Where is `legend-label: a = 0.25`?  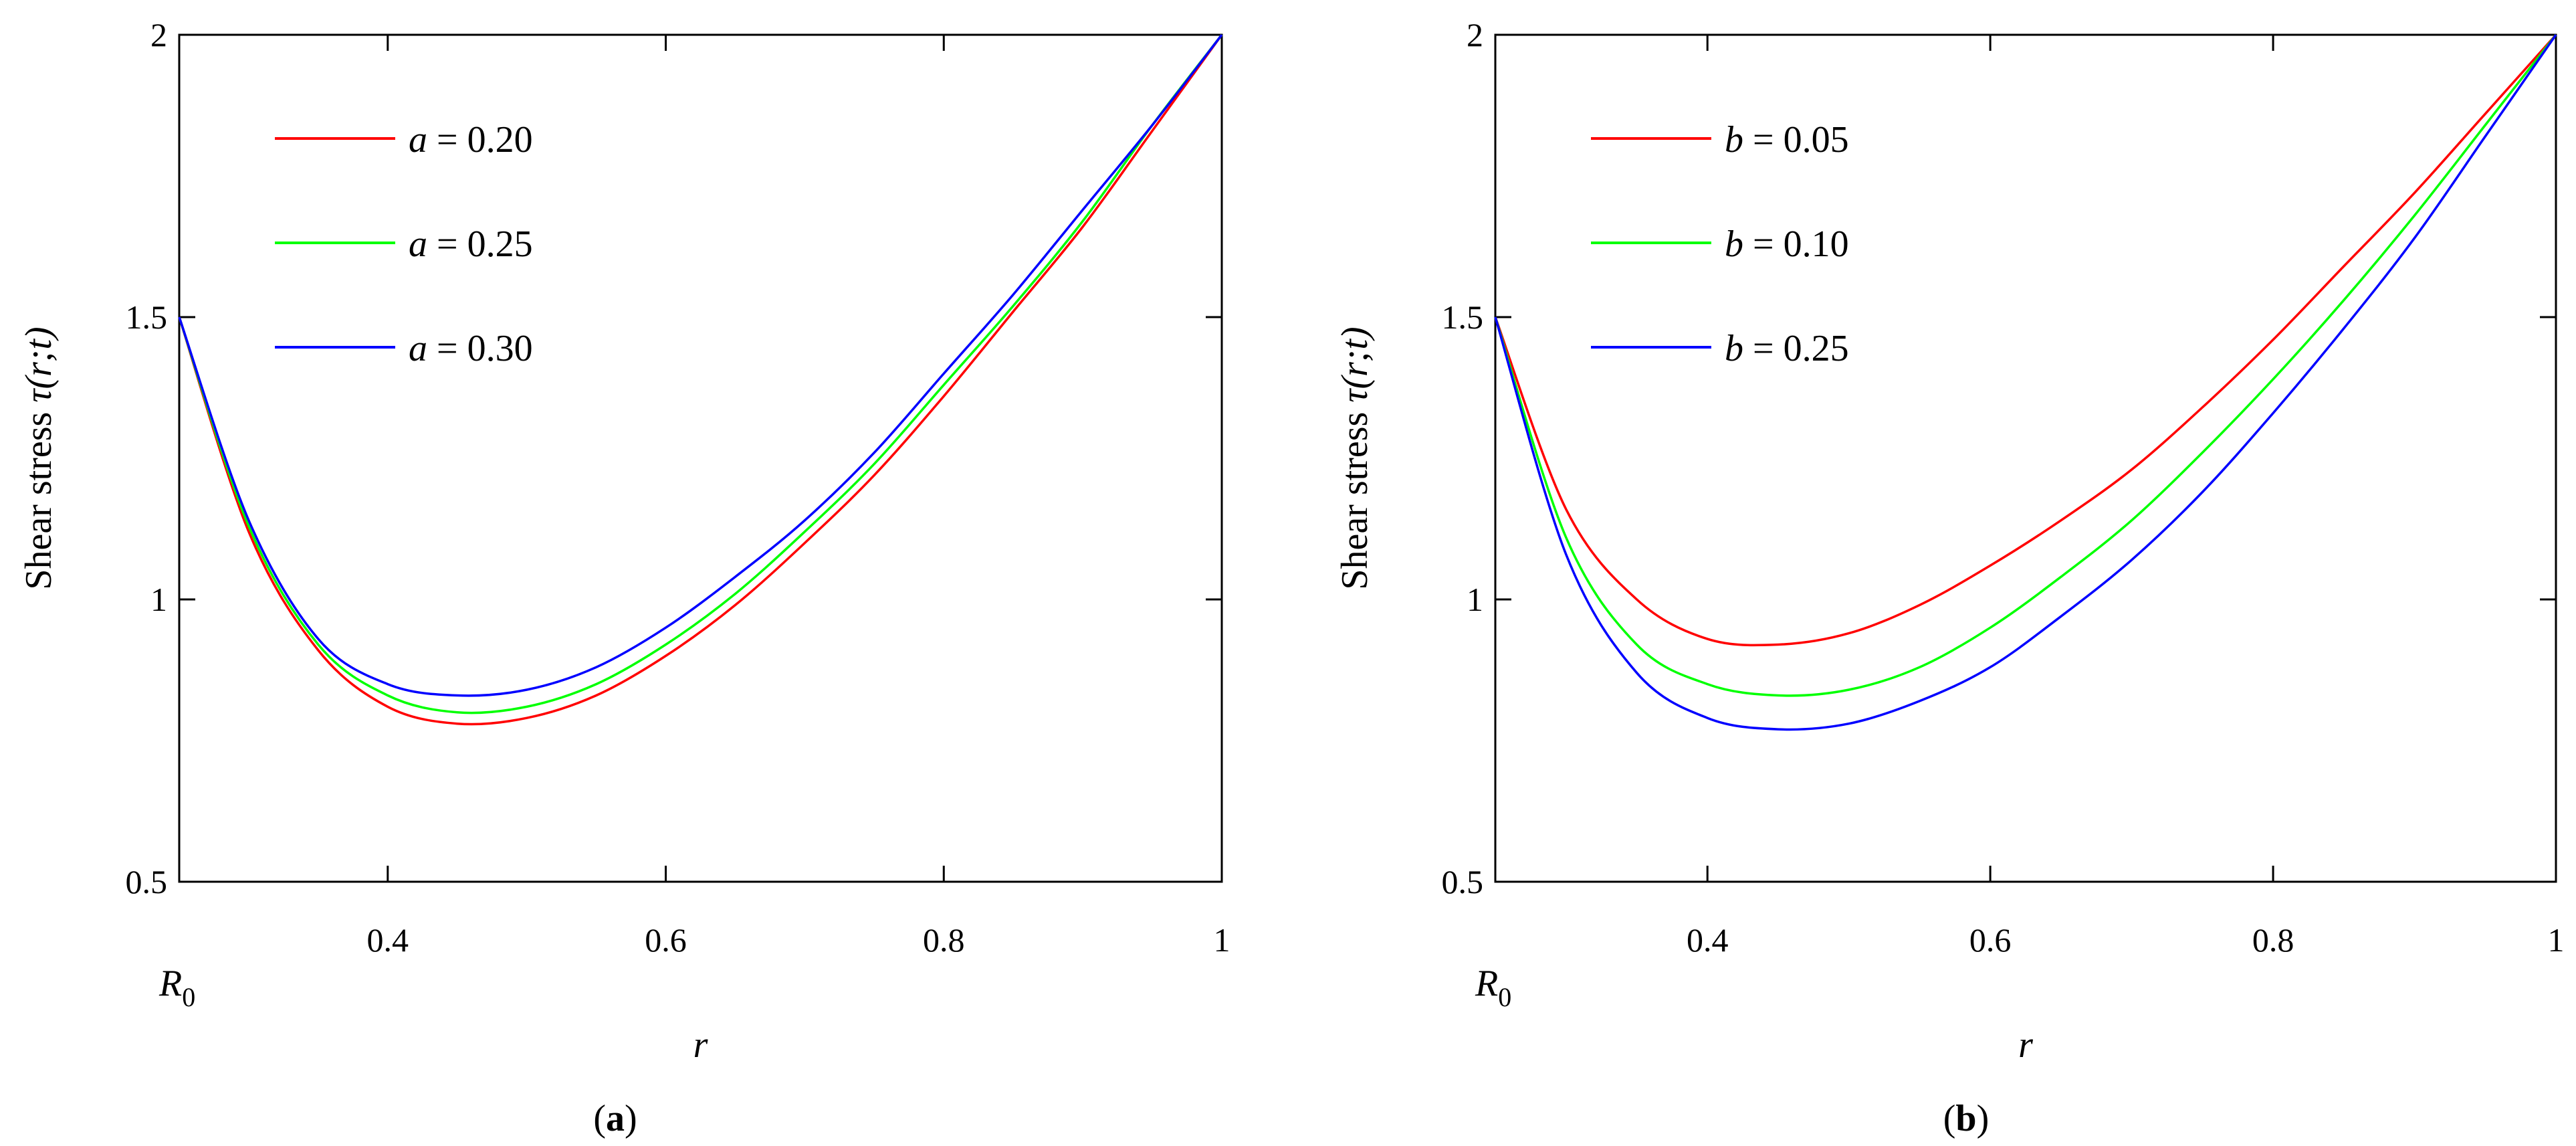 legend-label: a = 0.25 is located at coordinates (471, 244).